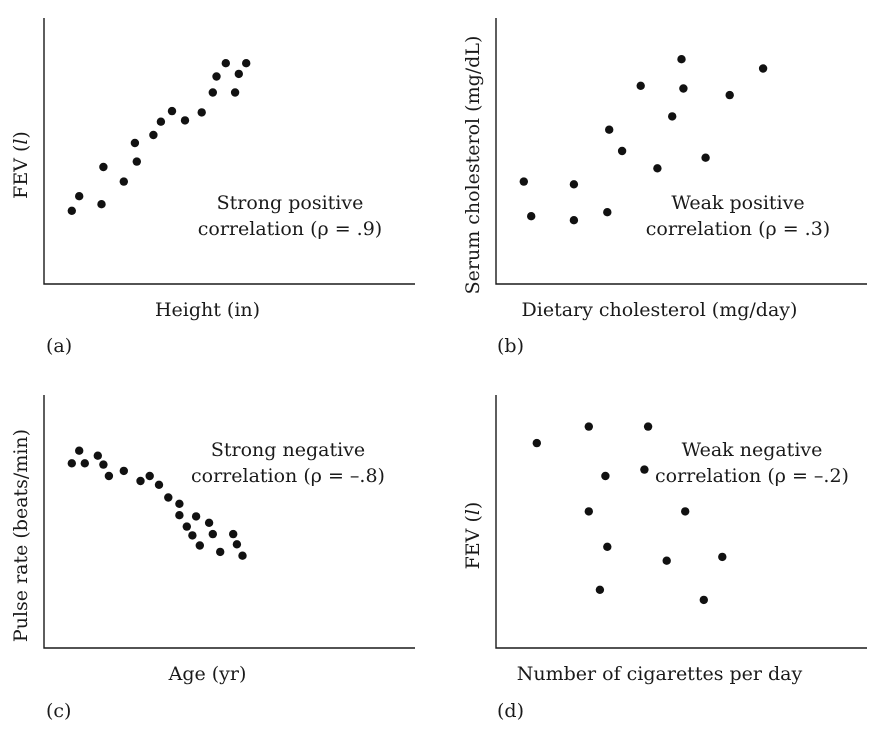 The image size is (871, 730). I want to click on correlation-annotation: correlation (ρ = –.8), so click(288, 476).